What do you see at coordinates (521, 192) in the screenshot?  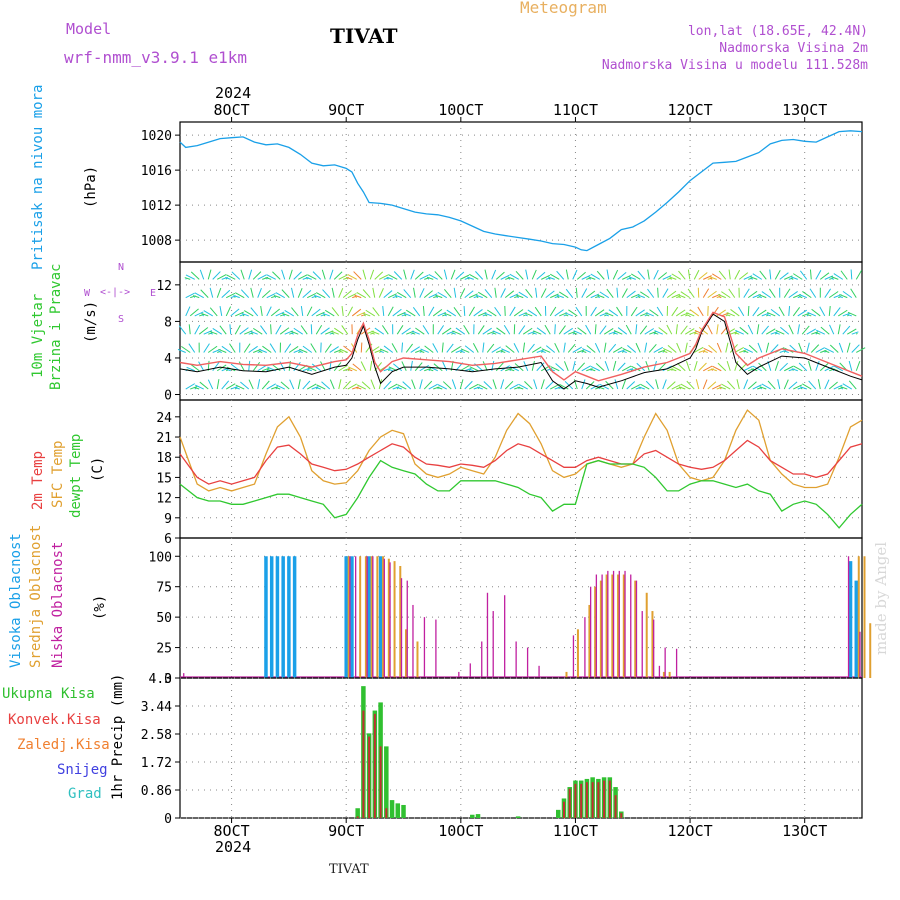 I see `panel-frame` at bounding box center [521, 192].